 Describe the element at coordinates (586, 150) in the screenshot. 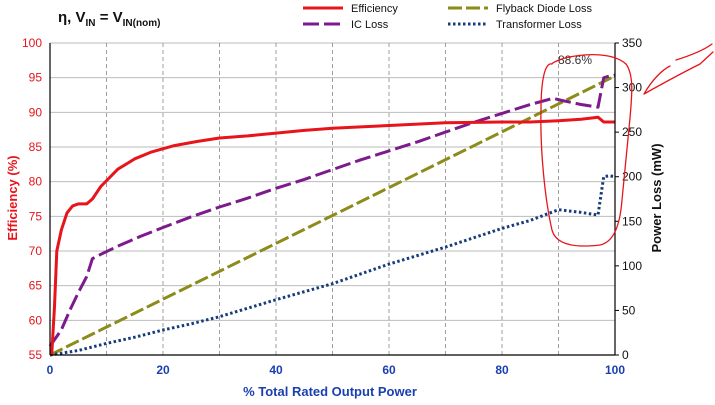

I see `highlight-loop` at that location.